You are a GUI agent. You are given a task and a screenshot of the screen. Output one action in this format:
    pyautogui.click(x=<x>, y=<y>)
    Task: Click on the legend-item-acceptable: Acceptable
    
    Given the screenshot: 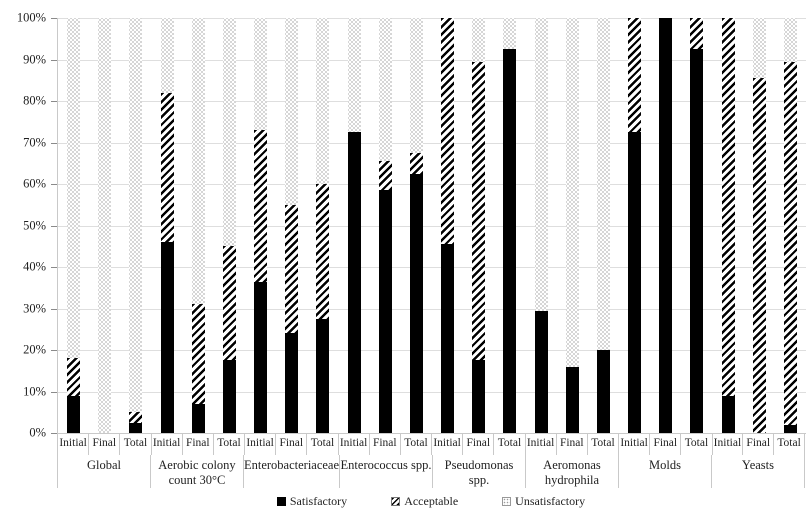 What is the action you would take?
    pyautogui.click(x=424, y=501)
    